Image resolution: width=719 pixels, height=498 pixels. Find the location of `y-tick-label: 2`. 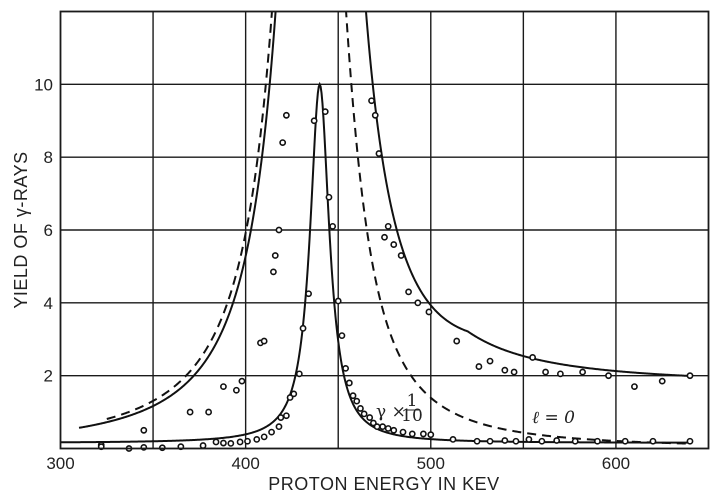

y-tick-label: 2 is located at coordinates (48, 376).